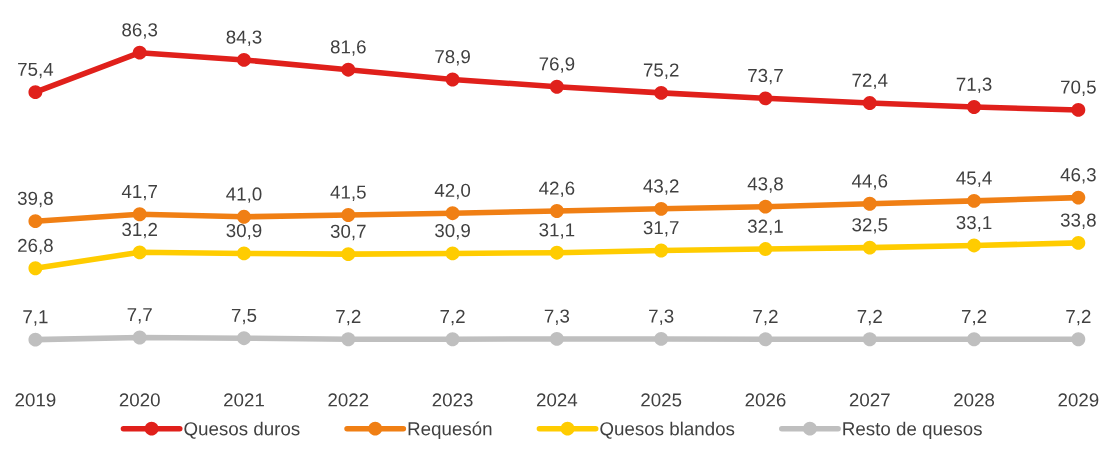  Describe the element at coordinates (667, 430) in the screenshot. I see `legend-label: Quesos blandos` at that location.